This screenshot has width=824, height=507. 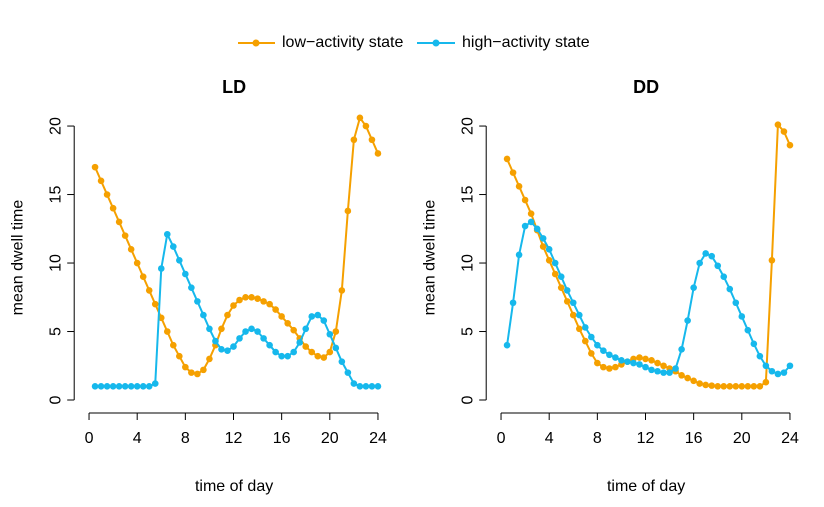 I want to click on x-tick-label: 8, so click(x=597, y=438).